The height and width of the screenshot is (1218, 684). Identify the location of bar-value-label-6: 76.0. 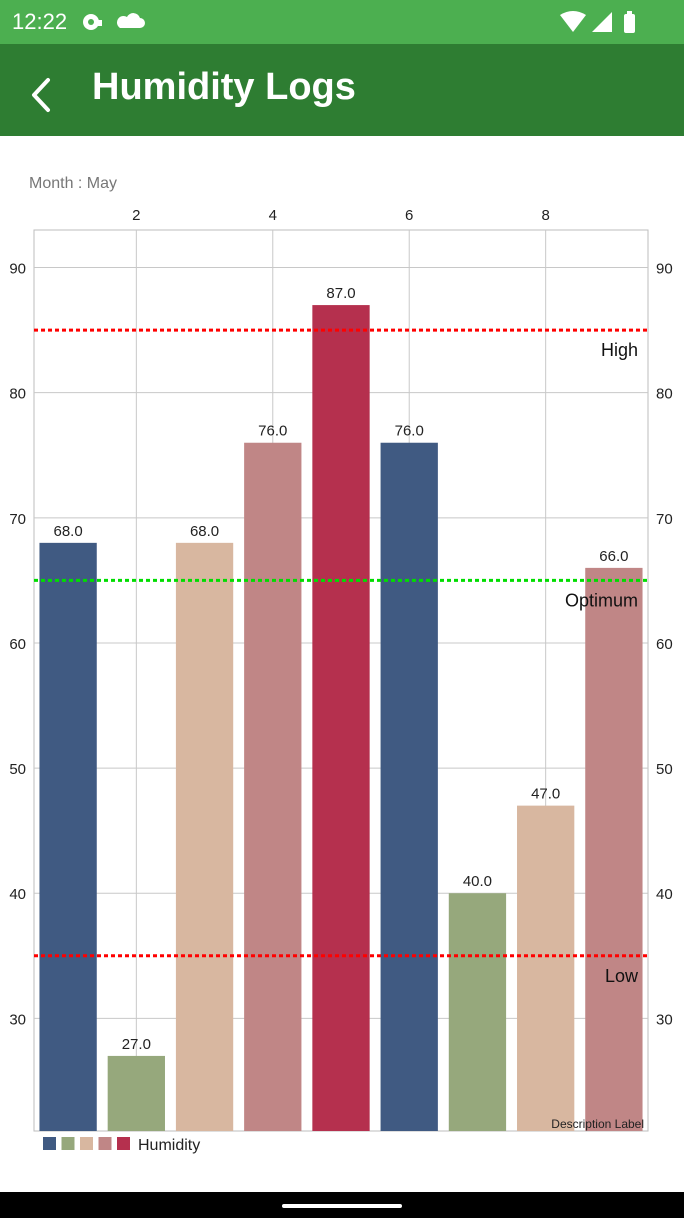
(409, 431).